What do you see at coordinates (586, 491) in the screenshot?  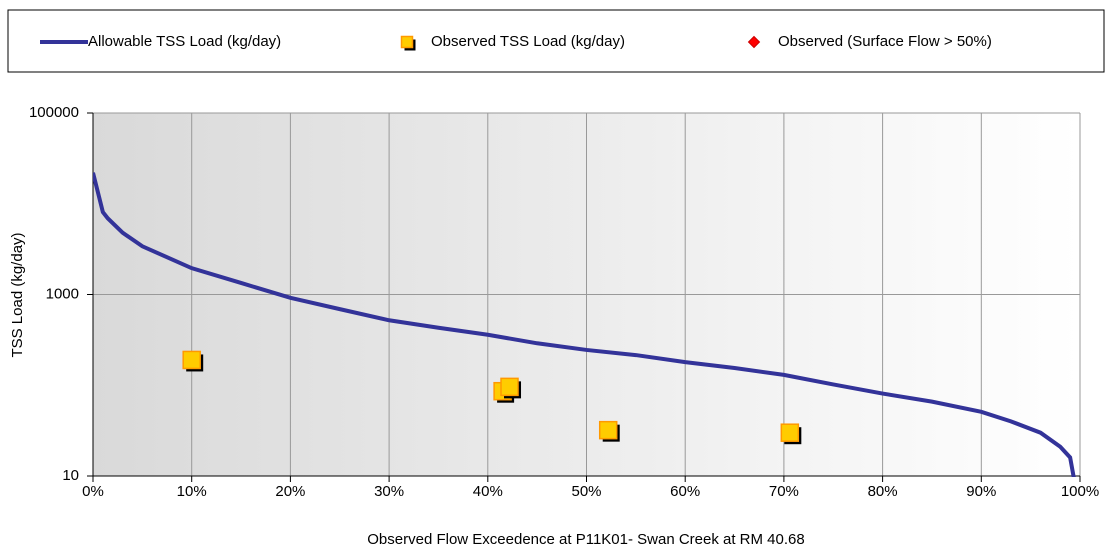 I see `x-tick-label: 50%` at bounding box center [586, 491].